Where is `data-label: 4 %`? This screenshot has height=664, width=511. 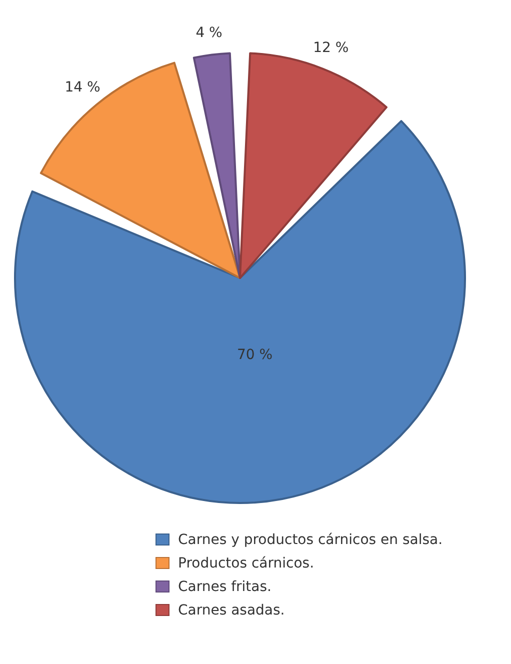 data-label: 4 % is located at coordinates (209, 32).